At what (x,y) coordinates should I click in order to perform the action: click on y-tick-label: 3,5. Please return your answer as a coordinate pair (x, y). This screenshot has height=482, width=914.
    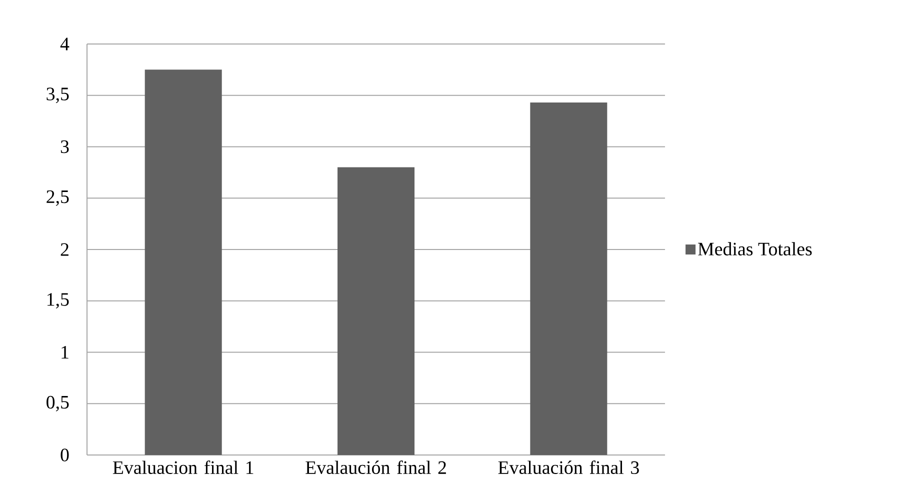
    Looking at the image, I should click on (57, 96).